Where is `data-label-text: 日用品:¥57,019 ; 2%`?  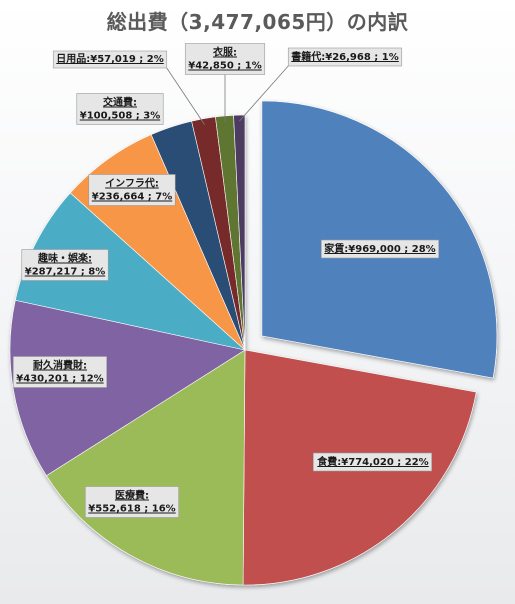 data-label-text: 日用品:¥57,019 ; 2% is located at coordinates (110, 59).